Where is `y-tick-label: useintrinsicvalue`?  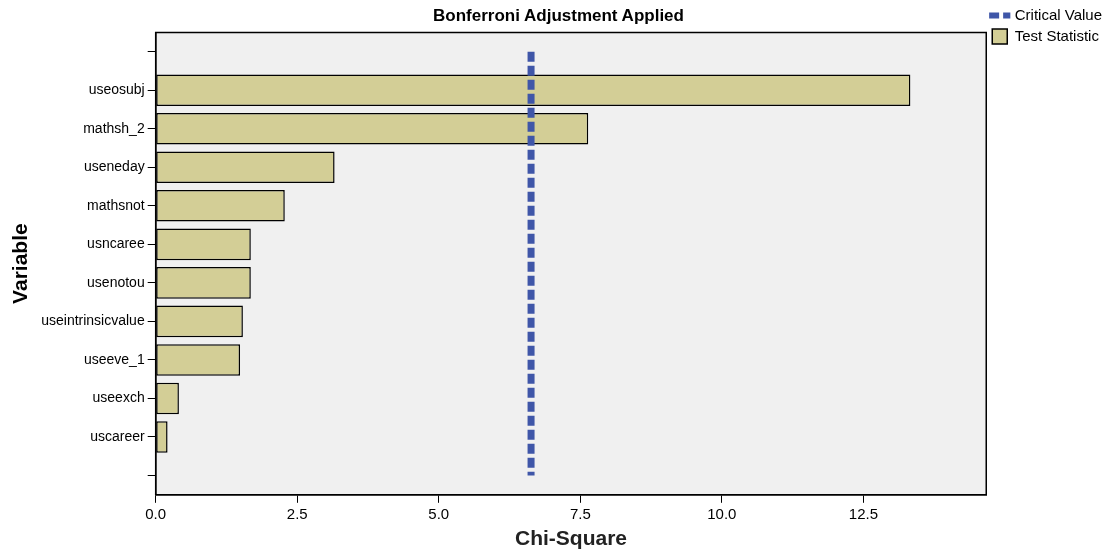
y-tick-label: useintrinsicvalue is located at coordinates (93, 320).